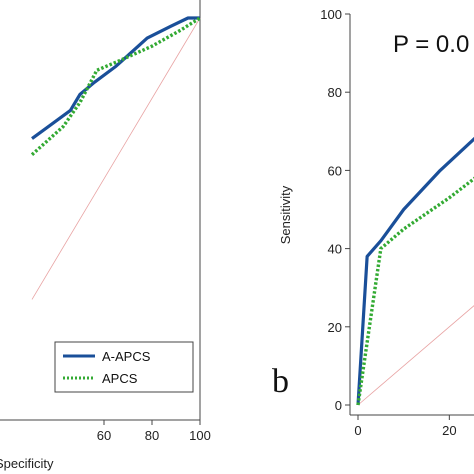 This screenshot has width=474, height=474. Describe the element at coordinates (152, 435) in the screenshot. I see `x-tick-label: 80` at that location.